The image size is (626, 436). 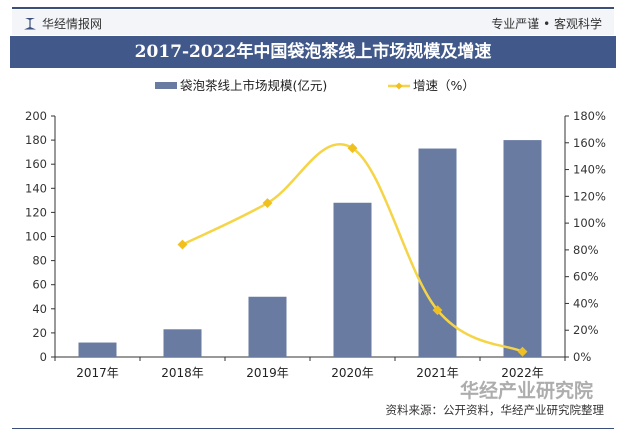 What do you see at coordinates (495, 410) in the screenshot?
I see `source-note: 资料来源：公开资料，华经产业研究院整理` at bounding box center [495, 410].